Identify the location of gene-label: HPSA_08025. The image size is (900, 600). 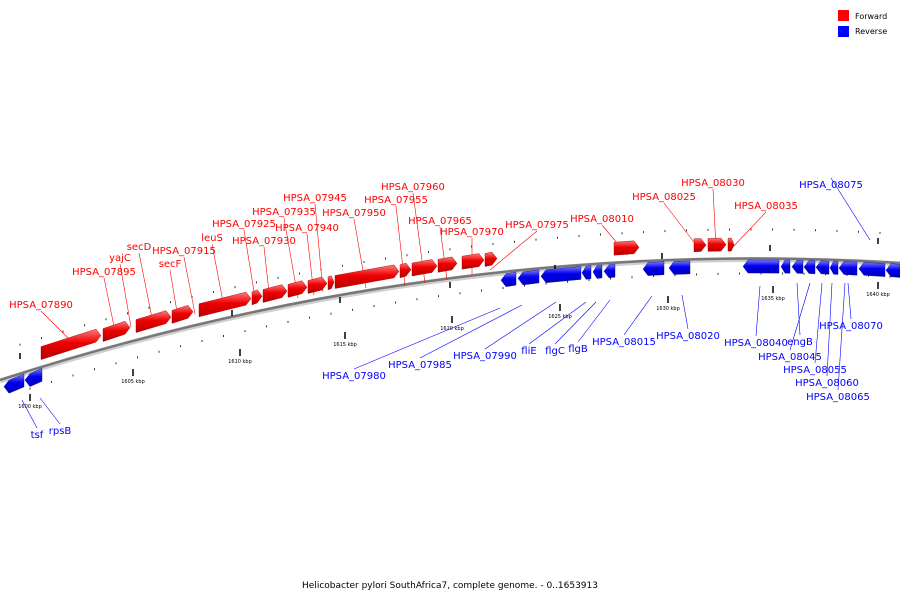
(664, 197).